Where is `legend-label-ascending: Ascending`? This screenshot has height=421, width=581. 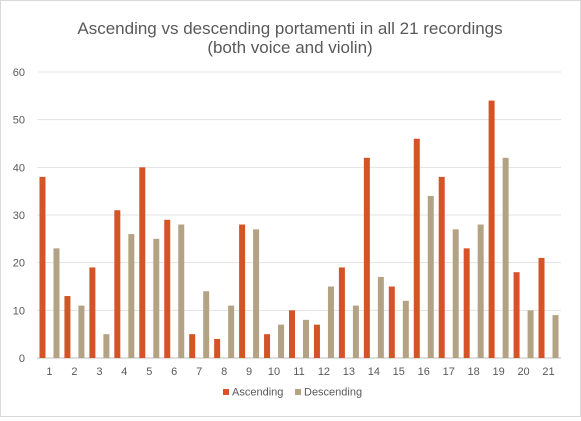
legend-label-ascending: Ascending is located at coordinates (257, 393).